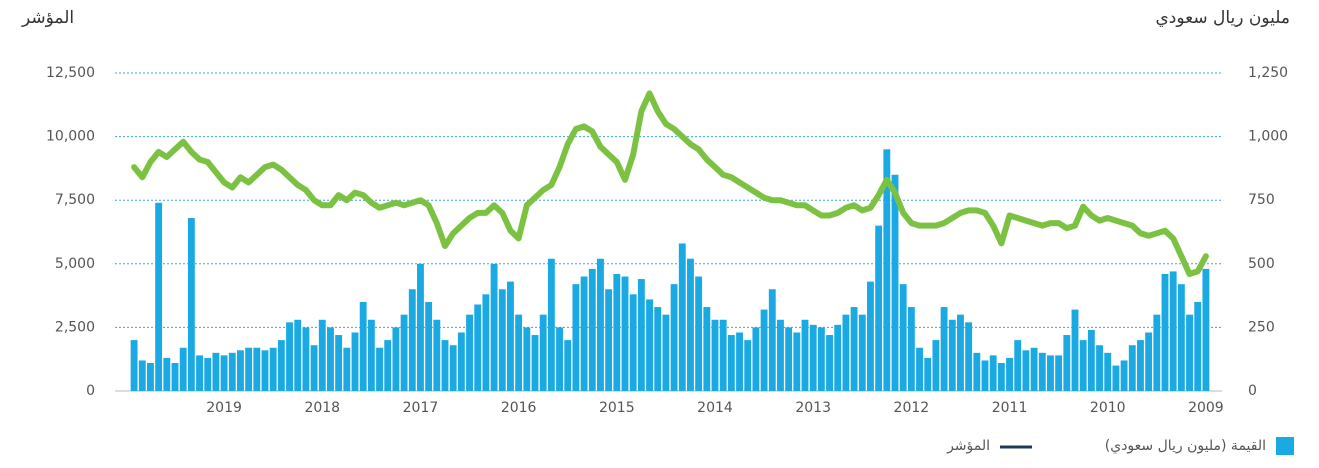 This screenshot has height=468, width=1319. What do you see at coordinates (75, 200) in the screenshot?
I see `y-tick-label: 7,500` at bounding box center [75, 200].